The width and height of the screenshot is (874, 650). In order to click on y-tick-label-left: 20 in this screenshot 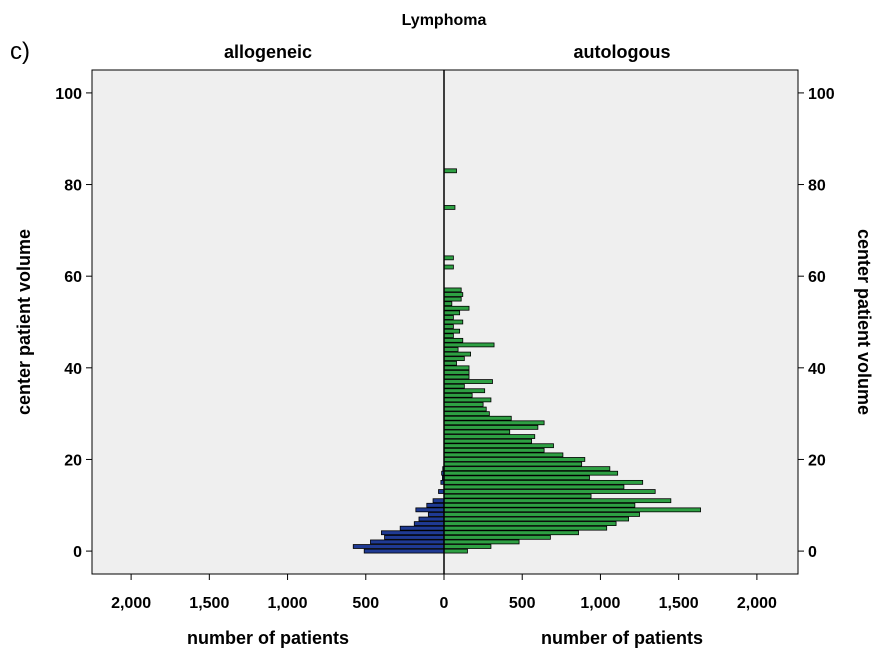, I will do `click(73, 460)`.